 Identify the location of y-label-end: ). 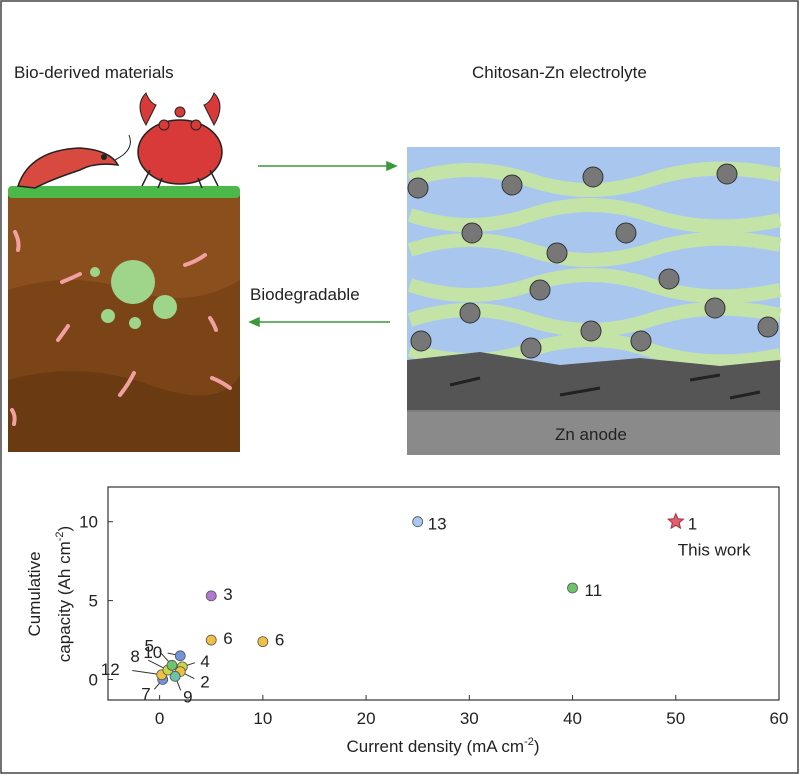
(64, 529).